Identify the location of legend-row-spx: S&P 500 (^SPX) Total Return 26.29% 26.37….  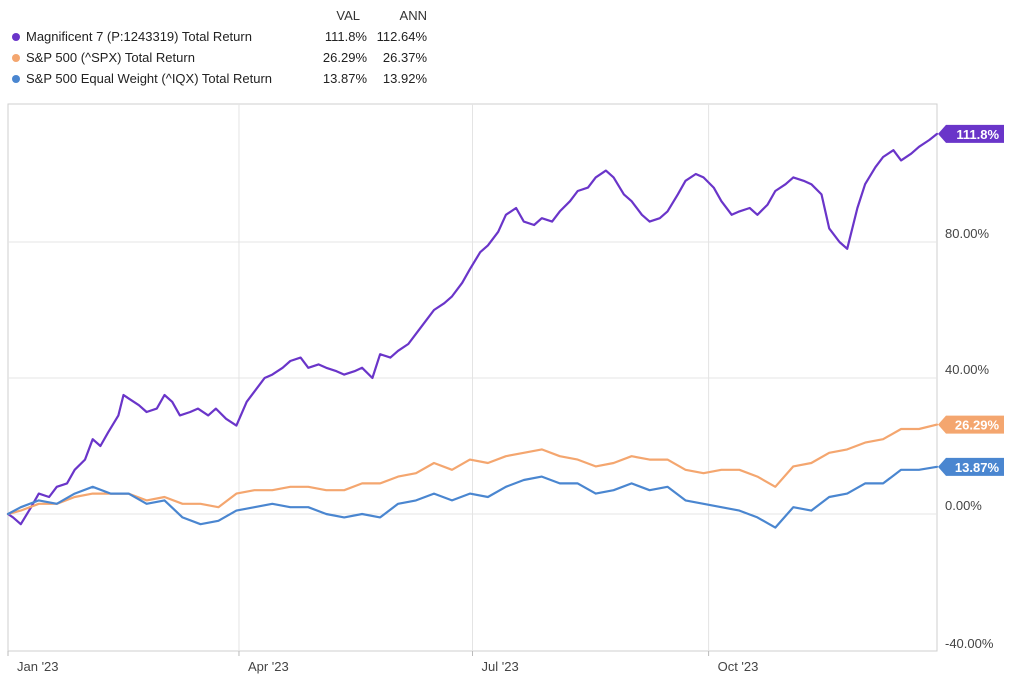
(224, 59).